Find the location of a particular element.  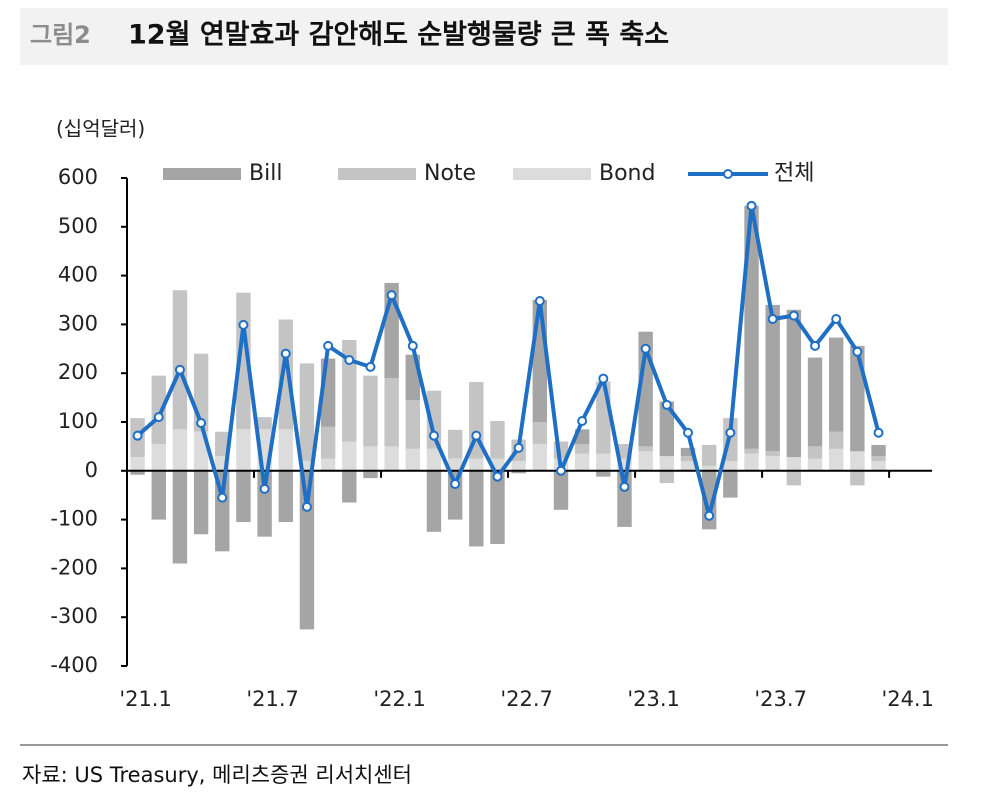

x-tick-label: '23.1 is located at coordinates (653, 699).